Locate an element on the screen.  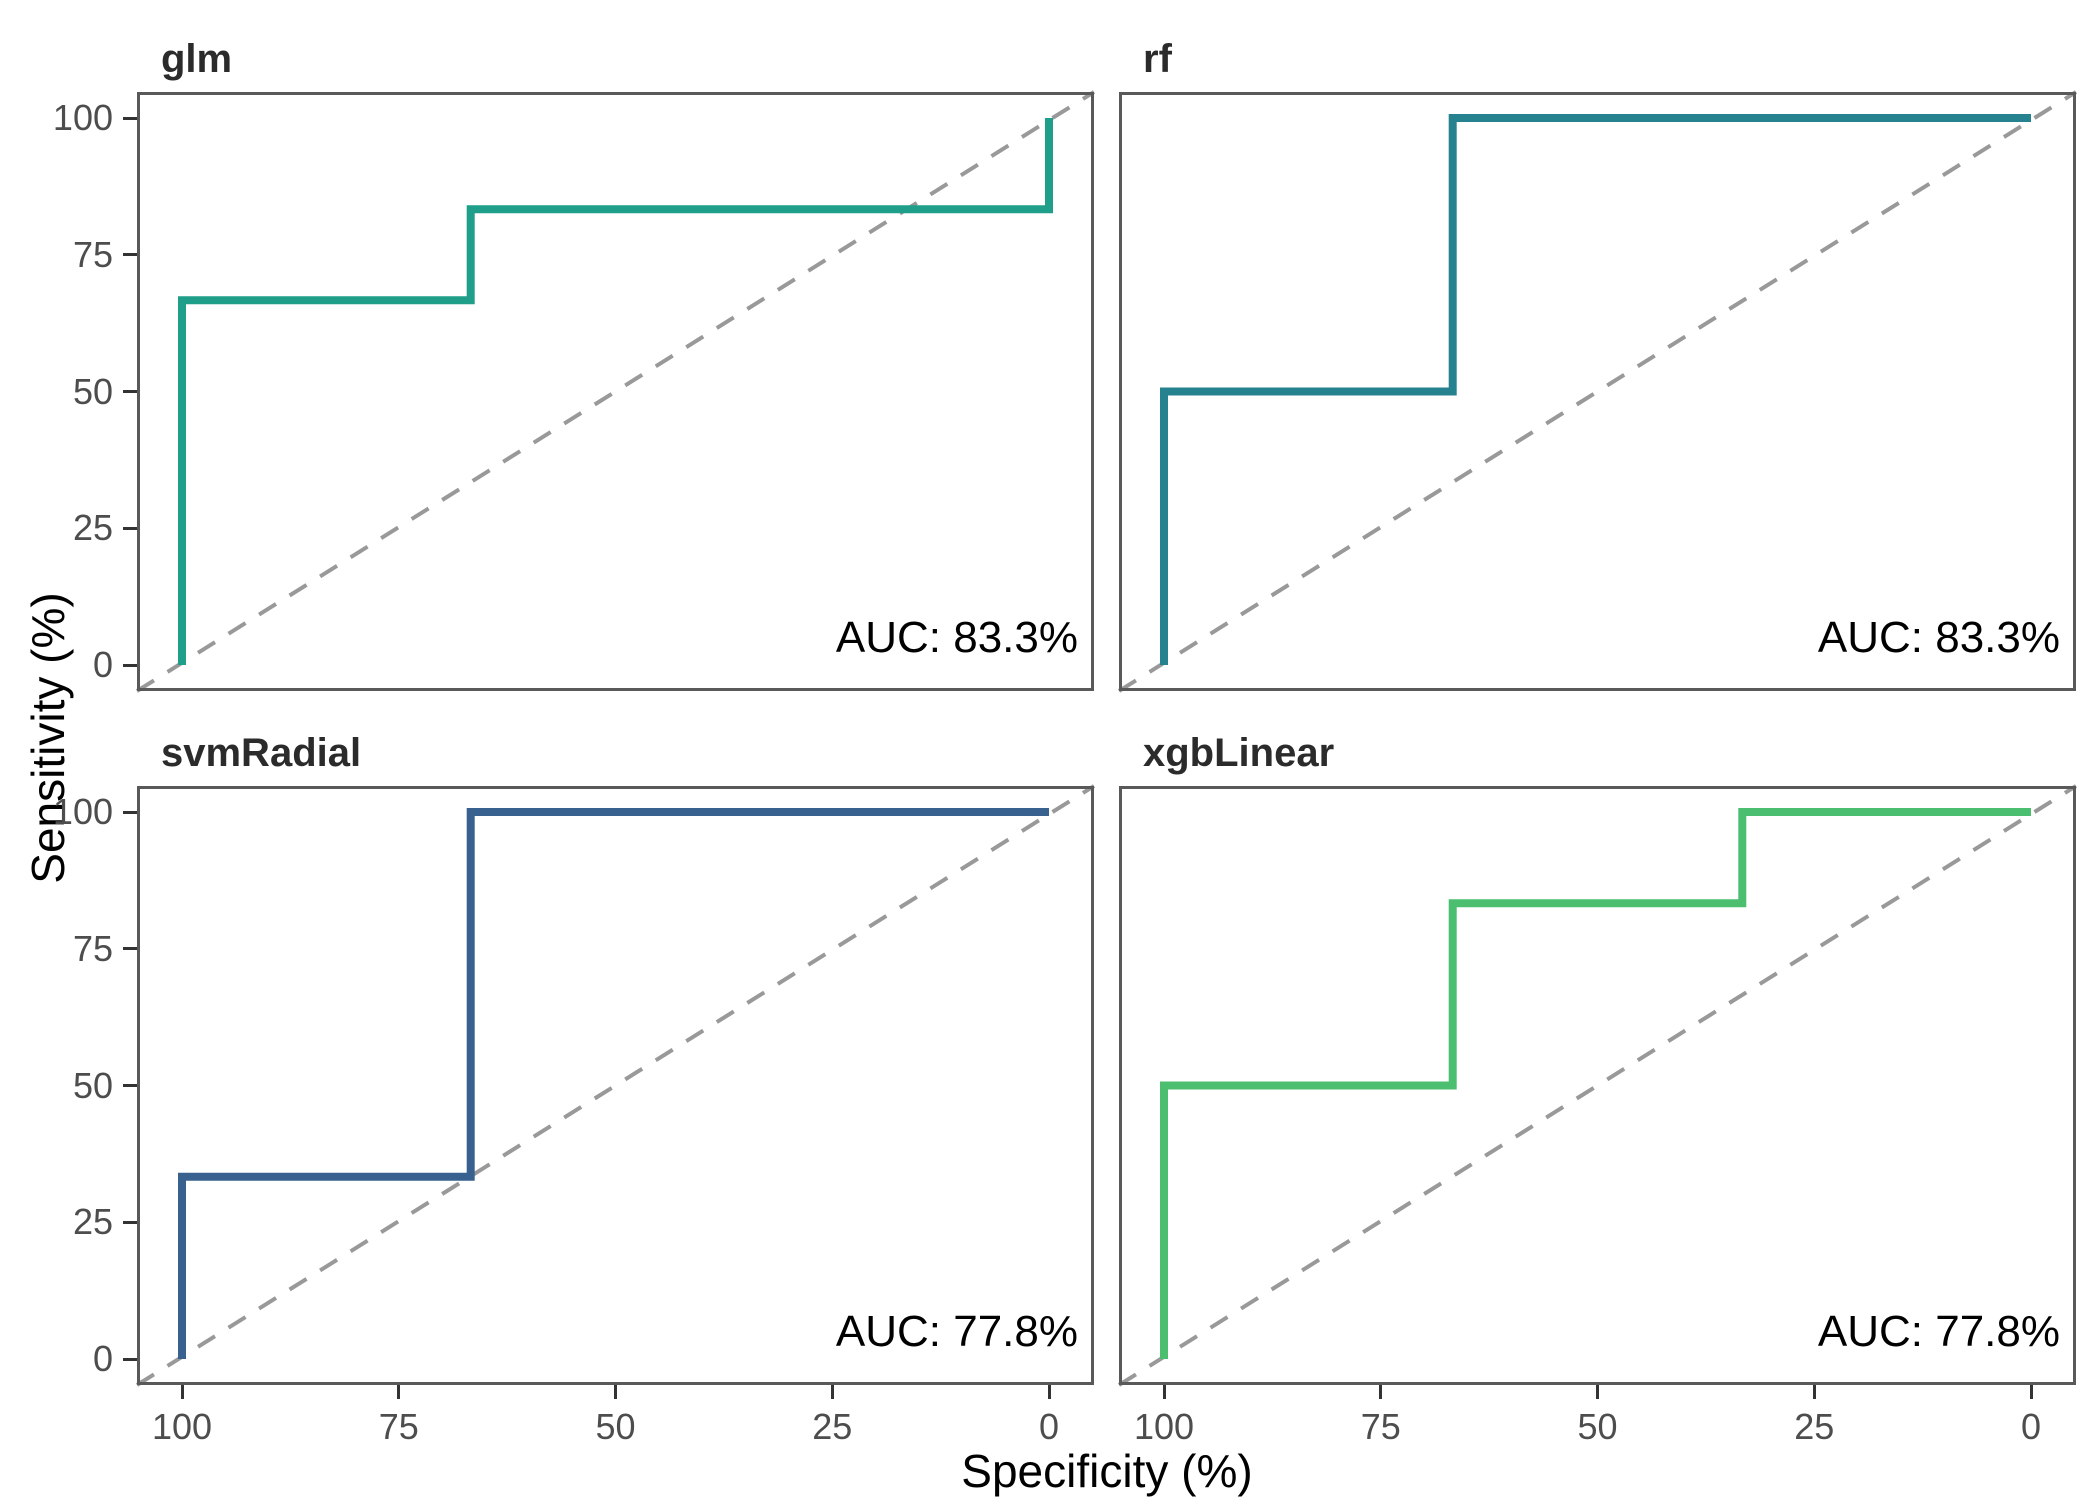
x-axis-title: Specificity (%) is located at coordinates (1107, 1471).